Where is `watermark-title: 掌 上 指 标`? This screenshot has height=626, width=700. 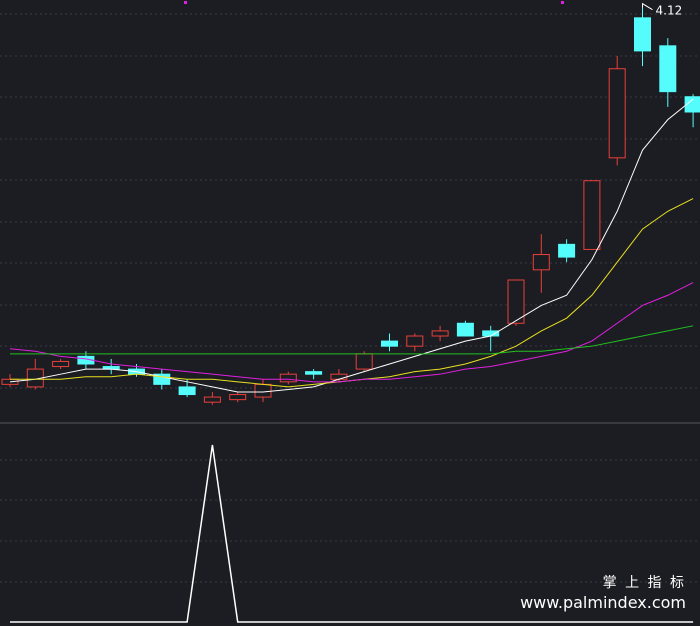
watermark-title: 掌 上 指 标 is located at coordinates (644, 583).